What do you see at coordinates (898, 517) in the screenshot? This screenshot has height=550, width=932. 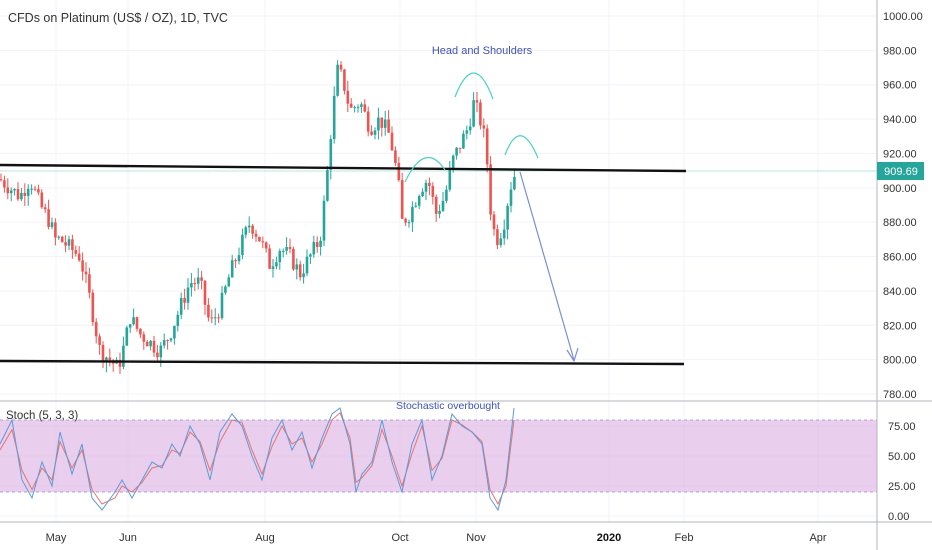 I see `stoch-tick-label: 0.00` at bounding box center [898, 517].